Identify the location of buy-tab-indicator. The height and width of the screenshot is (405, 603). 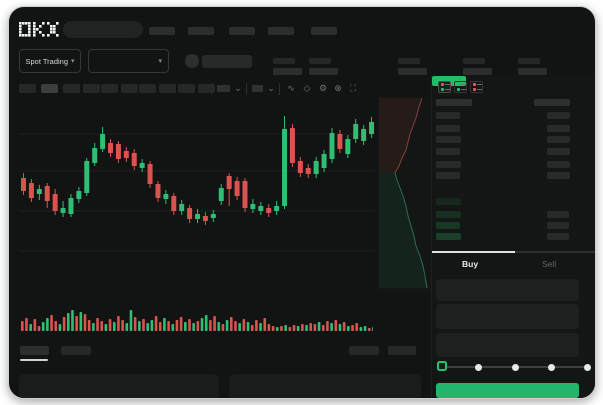
(473, 252).